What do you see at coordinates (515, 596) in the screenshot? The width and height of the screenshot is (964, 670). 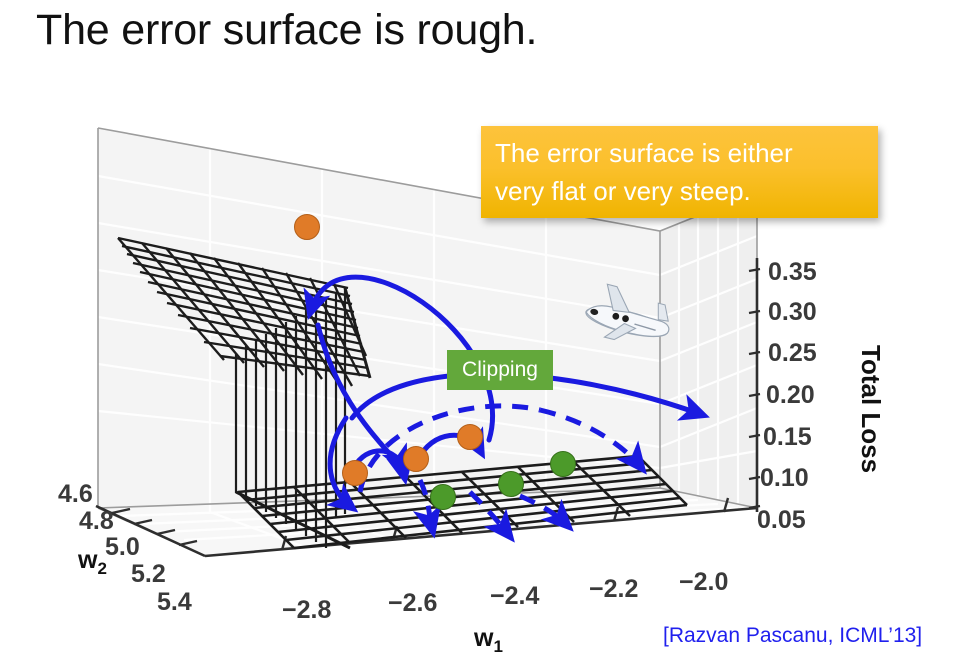 I see `x-tick-2: −2.4` at bounding box center [515, 596].